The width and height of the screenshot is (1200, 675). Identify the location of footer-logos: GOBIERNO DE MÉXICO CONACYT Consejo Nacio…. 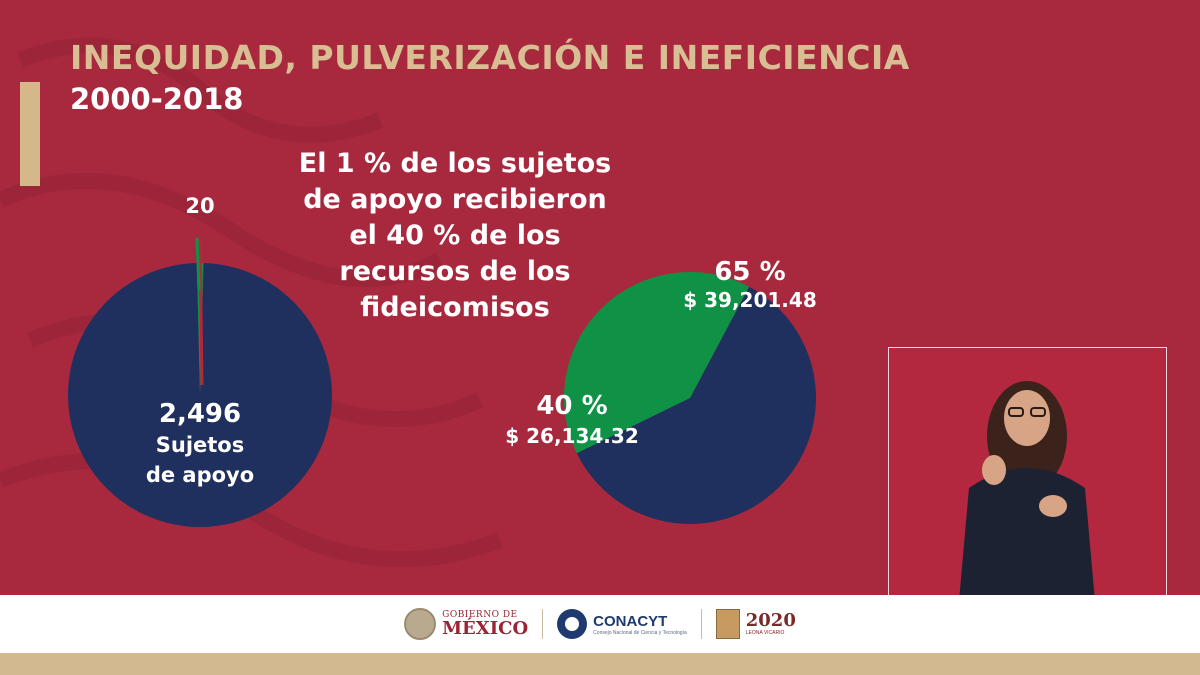
(600, 624).